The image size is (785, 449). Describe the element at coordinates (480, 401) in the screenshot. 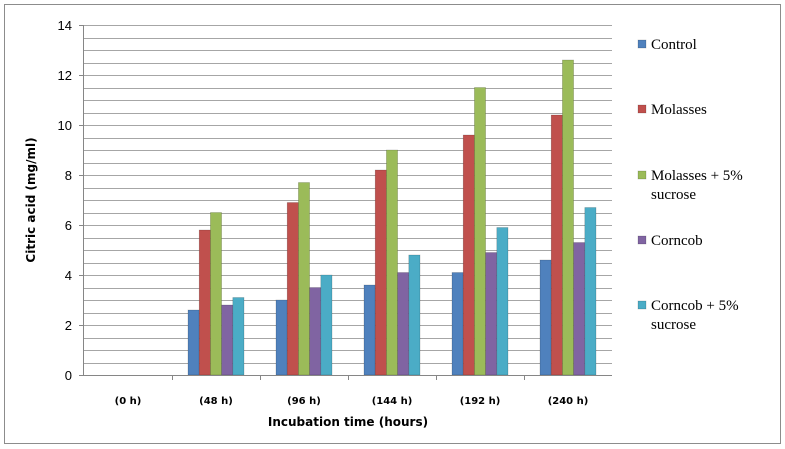

I see `x-tick-label: (192 h)` at that location.